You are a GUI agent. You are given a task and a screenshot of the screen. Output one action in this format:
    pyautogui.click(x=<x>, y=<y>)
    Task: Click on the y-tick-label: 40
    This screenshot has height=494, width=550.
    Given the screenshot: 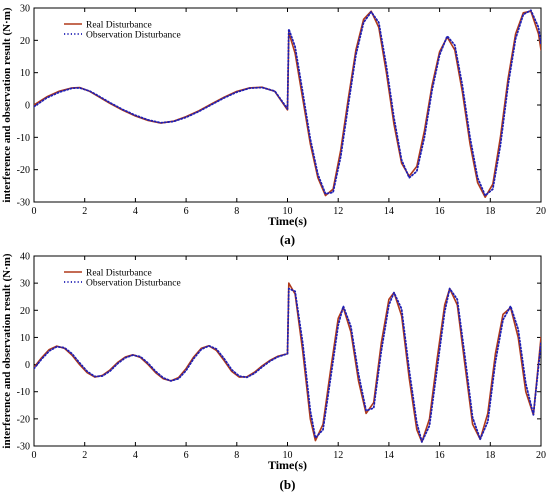 What is the action you would take?
    pyautogui.click(x=25, y=257)
    